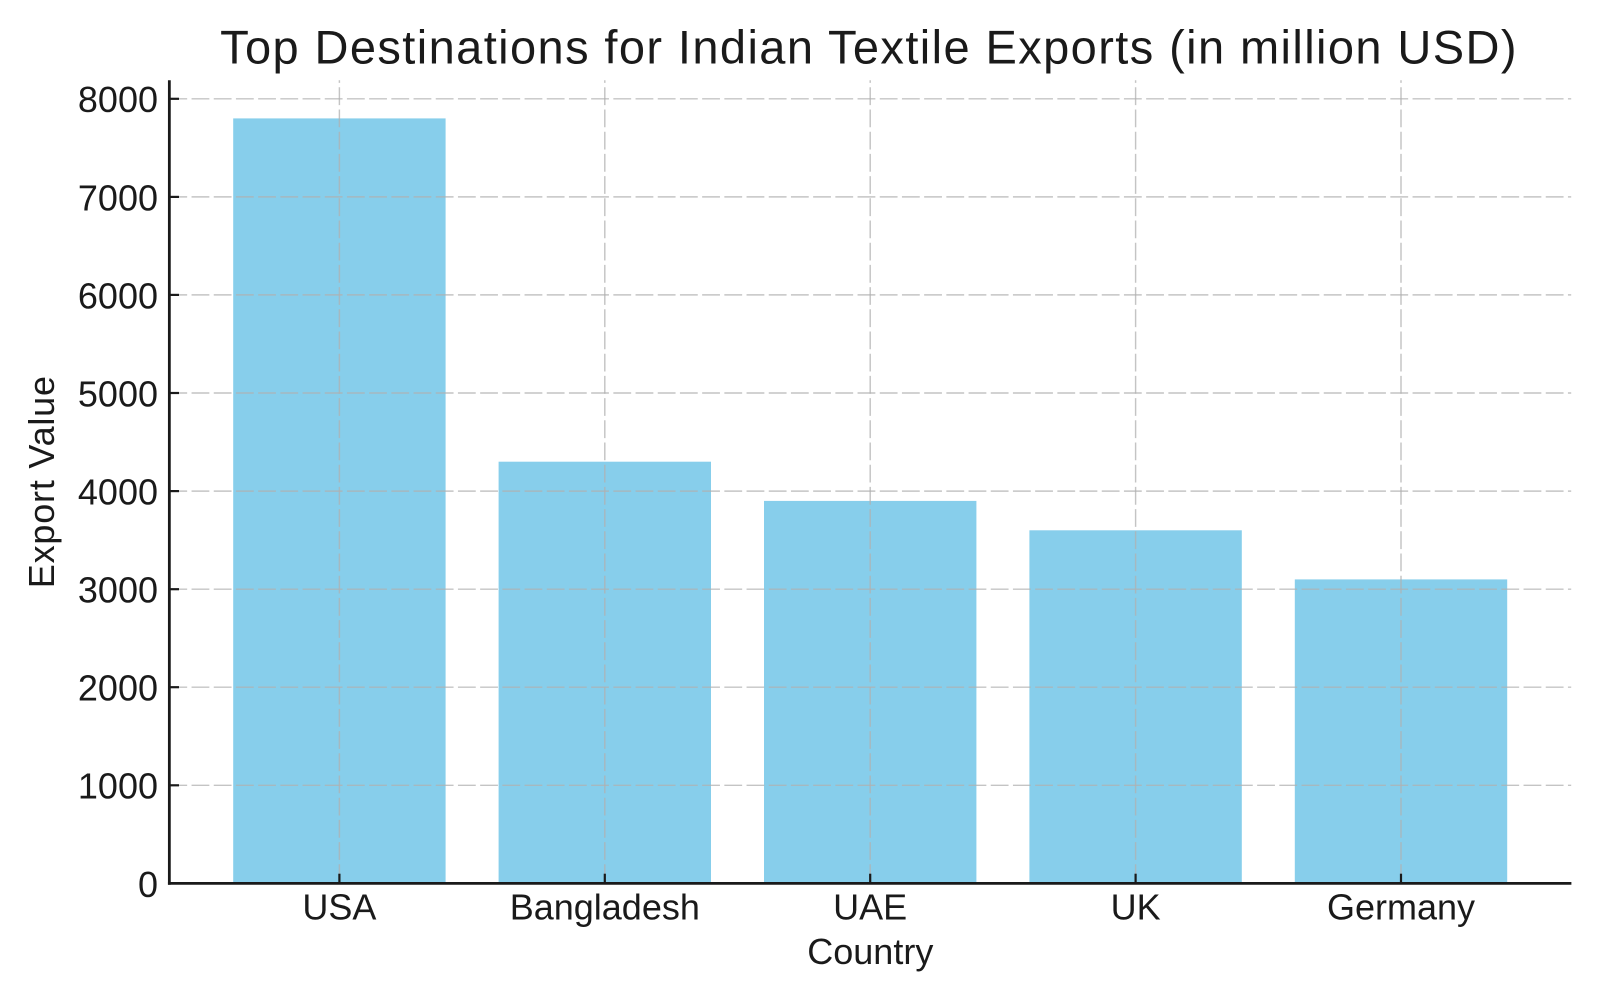  I want to click on svg-text: UK, so click(1136, 906).